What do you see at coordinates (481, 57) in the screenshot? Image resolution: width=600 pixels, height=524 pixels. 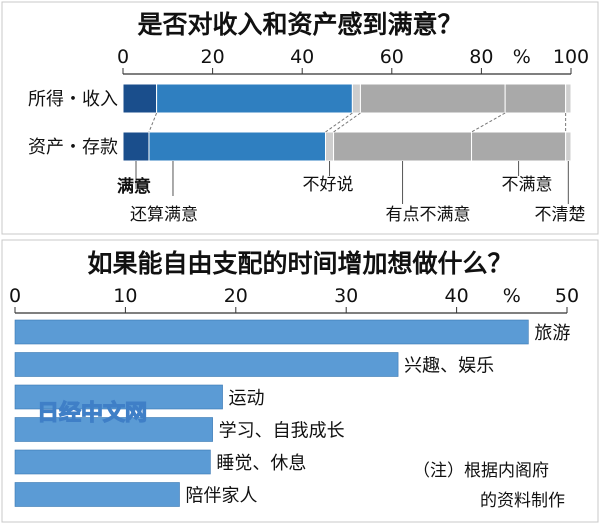 I see `tick-label: 80` at bounding box center [481, 57].